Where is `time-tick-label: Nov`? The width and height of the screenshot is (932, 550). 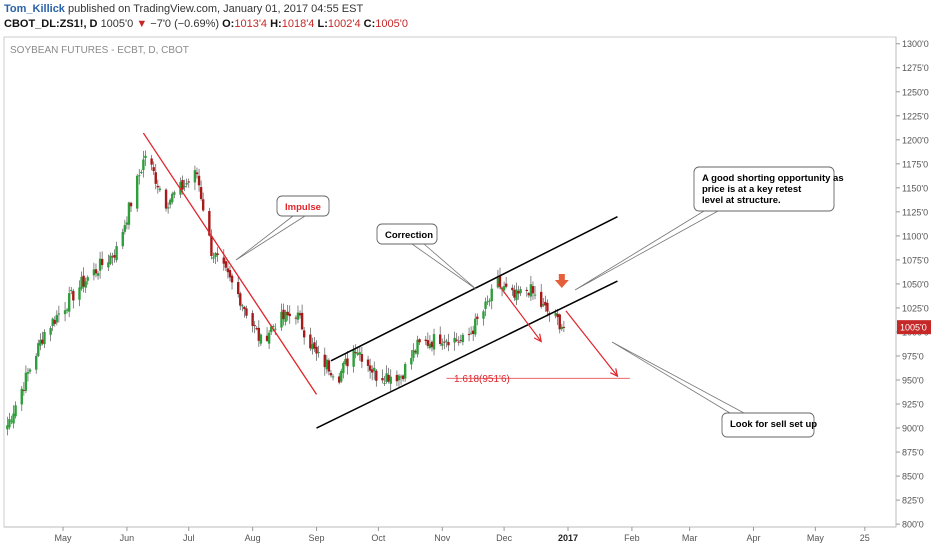
time-tick-label: Nov is located at coordinates (442, 538).